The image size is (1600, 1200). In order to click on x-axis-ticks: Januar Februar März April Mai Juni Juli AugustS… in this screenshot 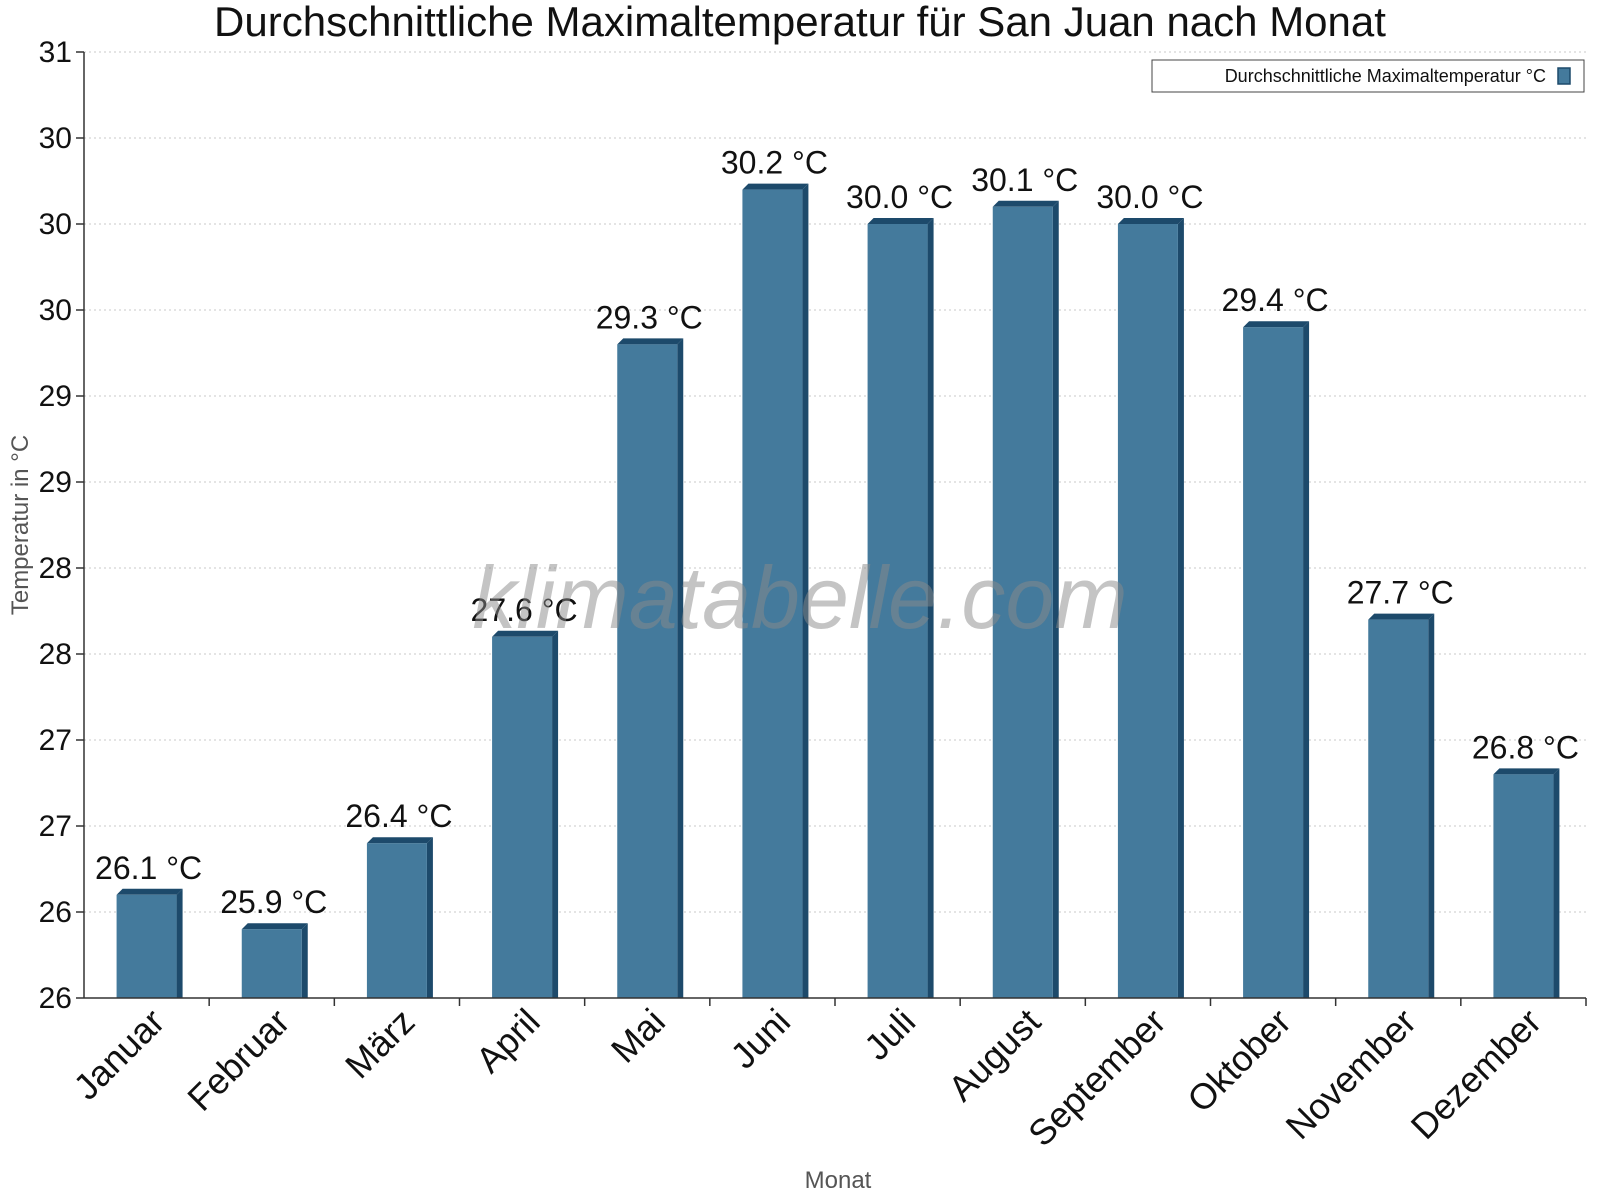, I will do `click(826, 1076)`.